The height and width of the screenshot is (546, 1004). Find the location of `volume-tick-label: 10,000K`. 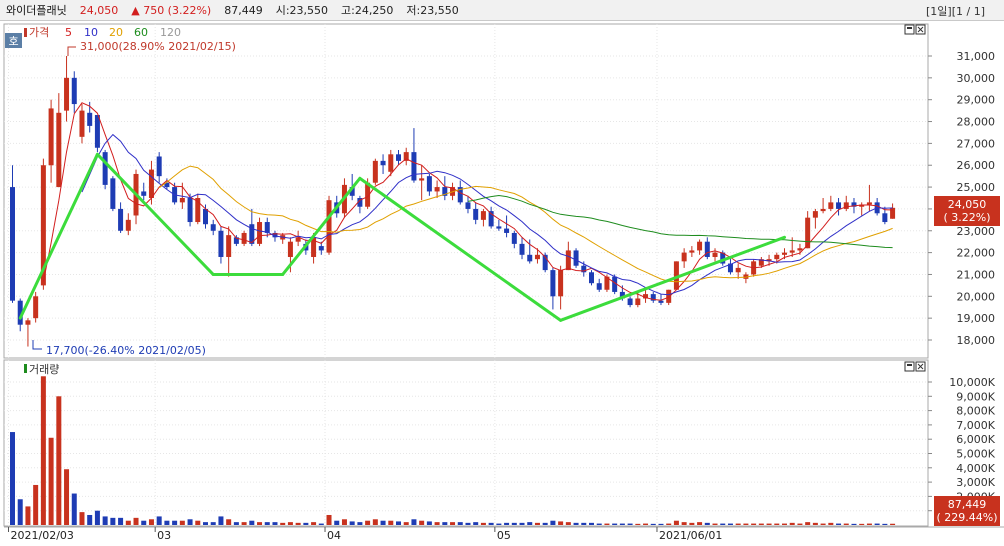

volume-tick-label: 10,000K is located at coordinates (972, 382).